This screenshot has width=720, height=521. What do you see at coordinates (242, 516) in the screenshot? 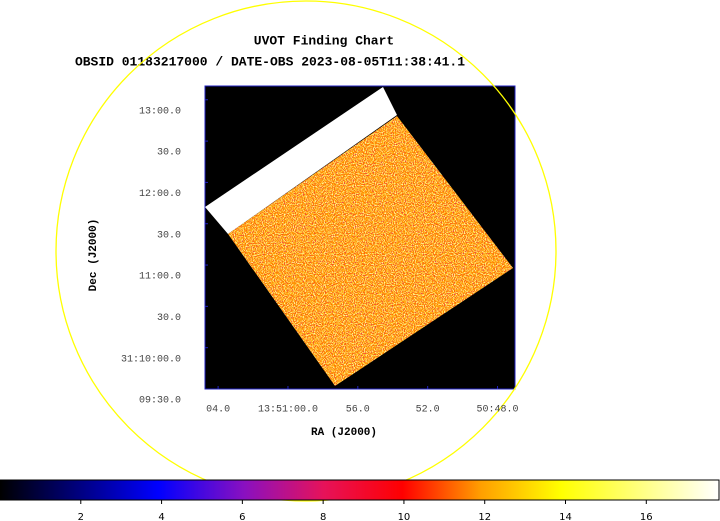
I see `colorbar-tick-label: 6` at bounding box center [242, 516].